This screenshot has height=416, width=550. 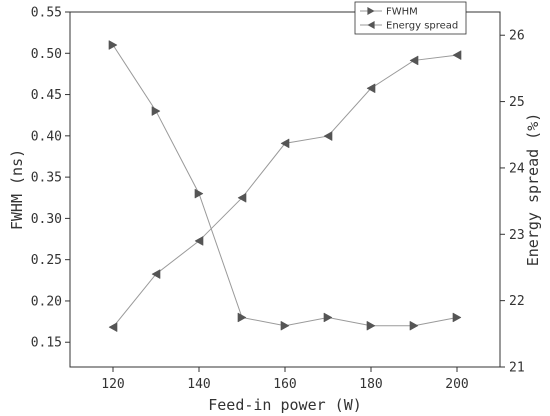 I want to click on right-y-tick-label: 24, so click(x=517, y=168).